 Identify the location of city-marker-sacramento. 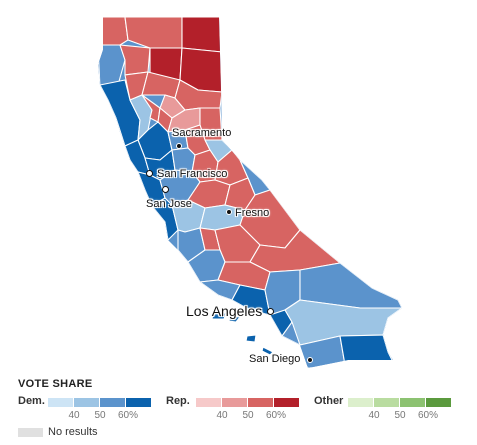
(179, 146).